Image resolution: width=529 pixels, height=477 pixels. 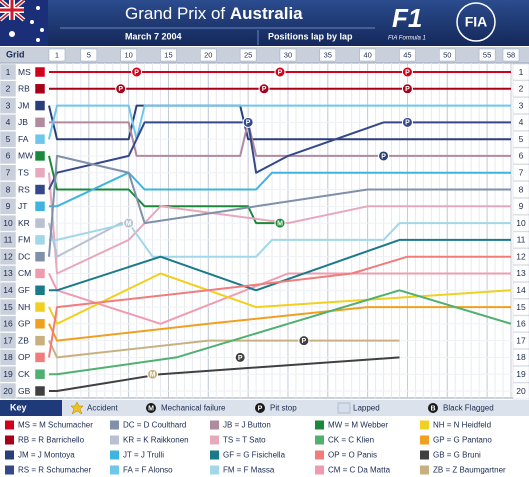 I want to click on y-tick-label: 15, so click(x=8, y=307).